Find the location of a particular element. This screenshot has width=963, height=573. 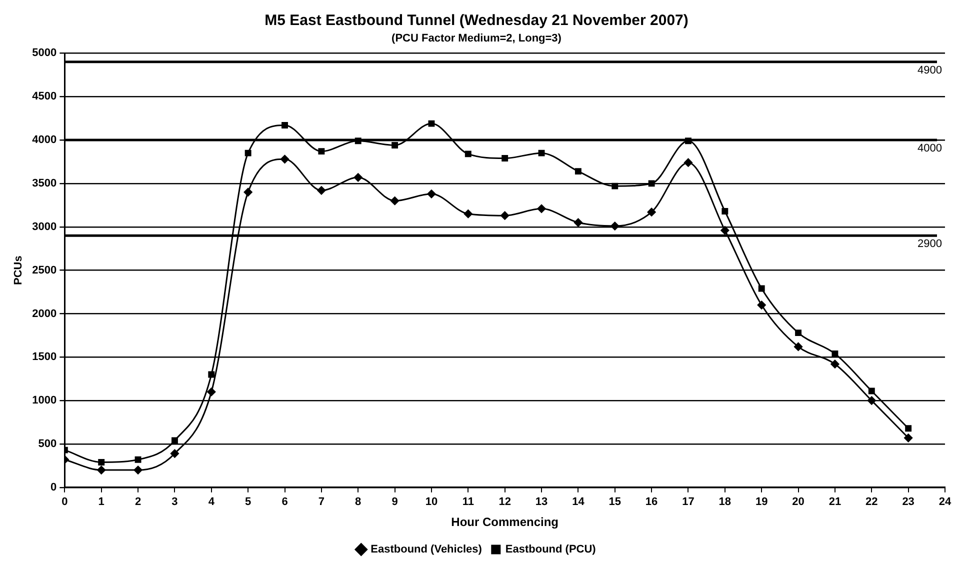

x-tick-label: 14 is located at coordinates (579, 502).